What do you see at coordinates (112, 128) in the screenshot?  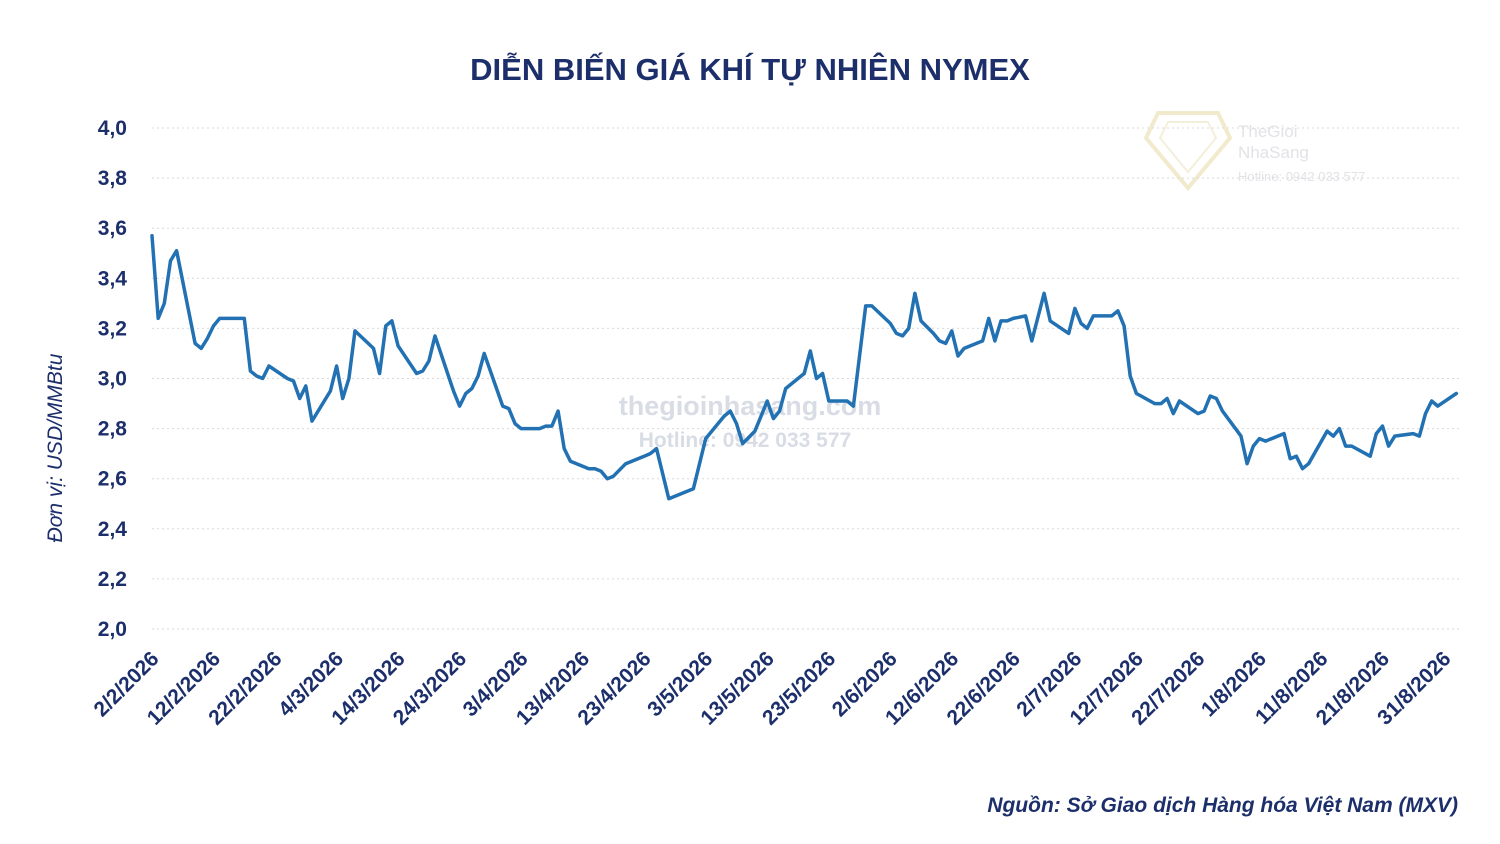 I see `y-tick-label: 4,0` at bounding box center [112, 128].